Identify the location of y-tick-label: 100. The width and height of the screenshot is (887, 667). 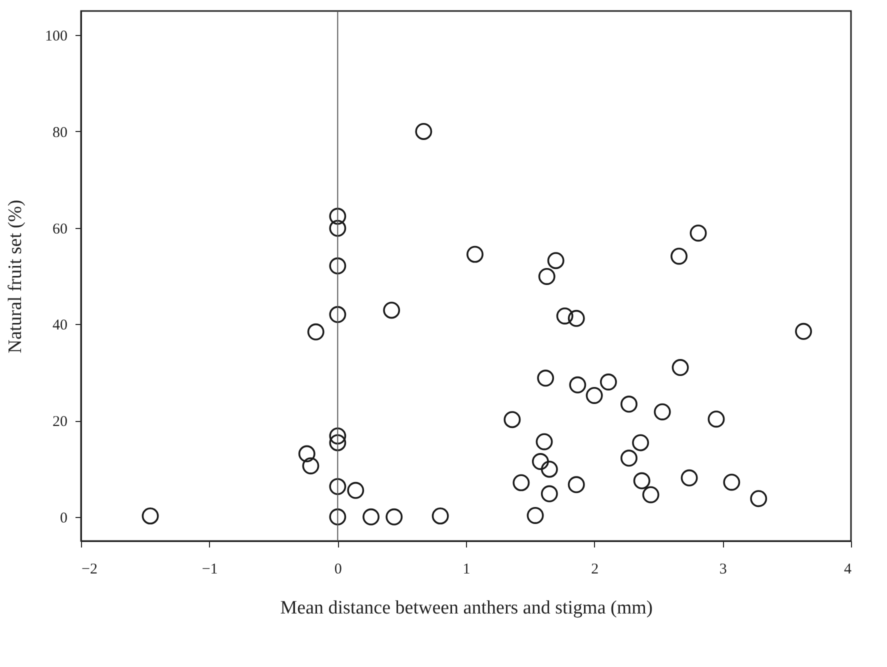
(56, 36).